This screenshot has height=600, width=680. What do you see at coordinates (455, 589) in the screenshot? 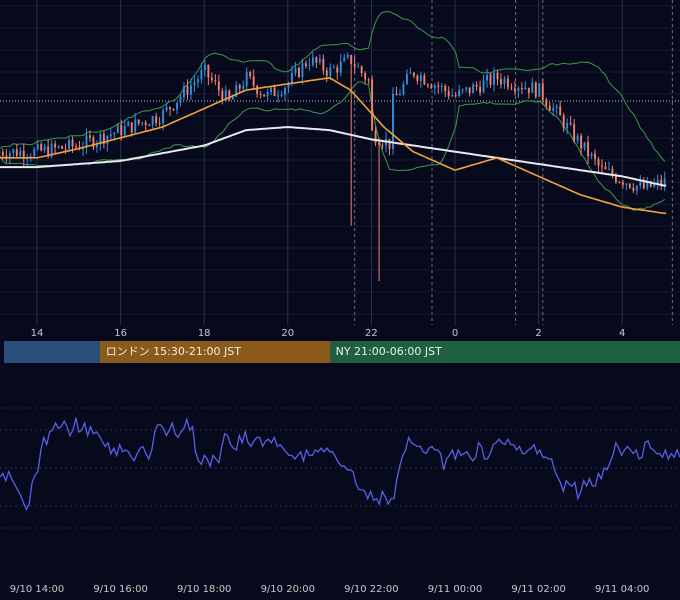
I see `osc-x-tick: 9/11 00:00` at bounding box center [455, 589].